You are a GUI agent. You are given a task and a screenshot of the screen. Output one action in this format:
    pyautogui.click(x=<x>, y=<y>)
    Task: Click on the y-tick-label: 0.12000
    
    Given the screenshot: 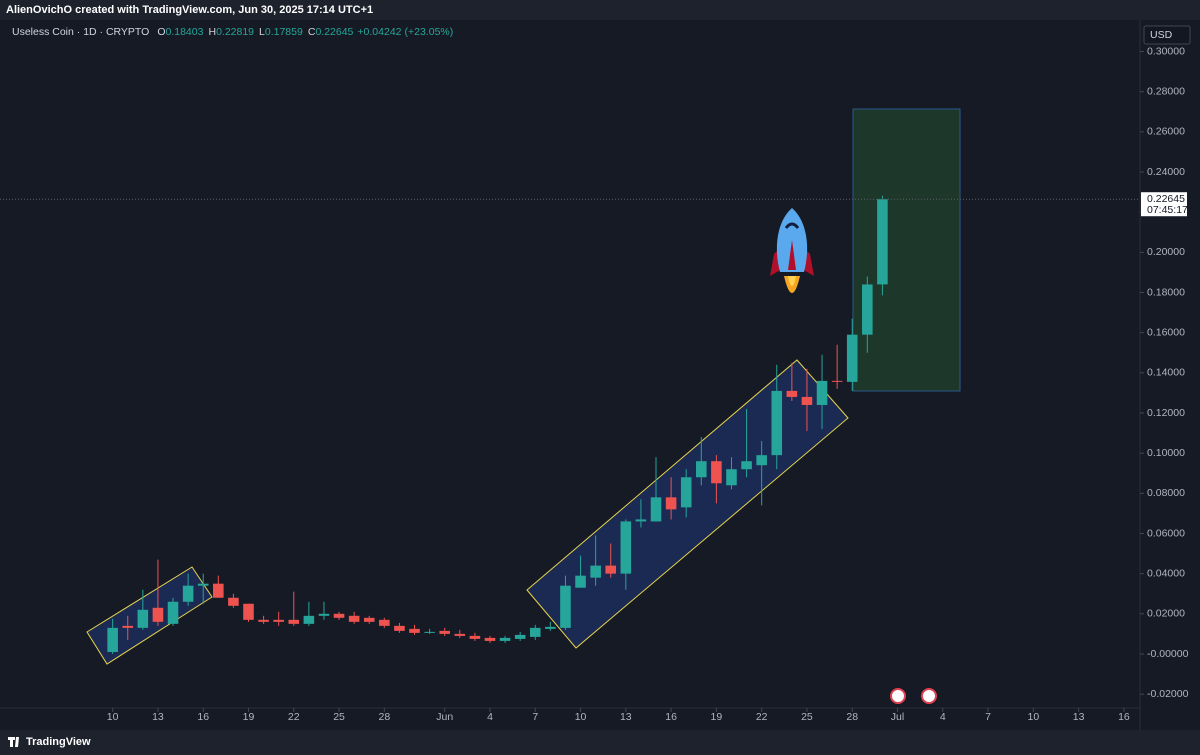 What is the action you would take?
    pyautogui.click(x=1166, y=413)
    